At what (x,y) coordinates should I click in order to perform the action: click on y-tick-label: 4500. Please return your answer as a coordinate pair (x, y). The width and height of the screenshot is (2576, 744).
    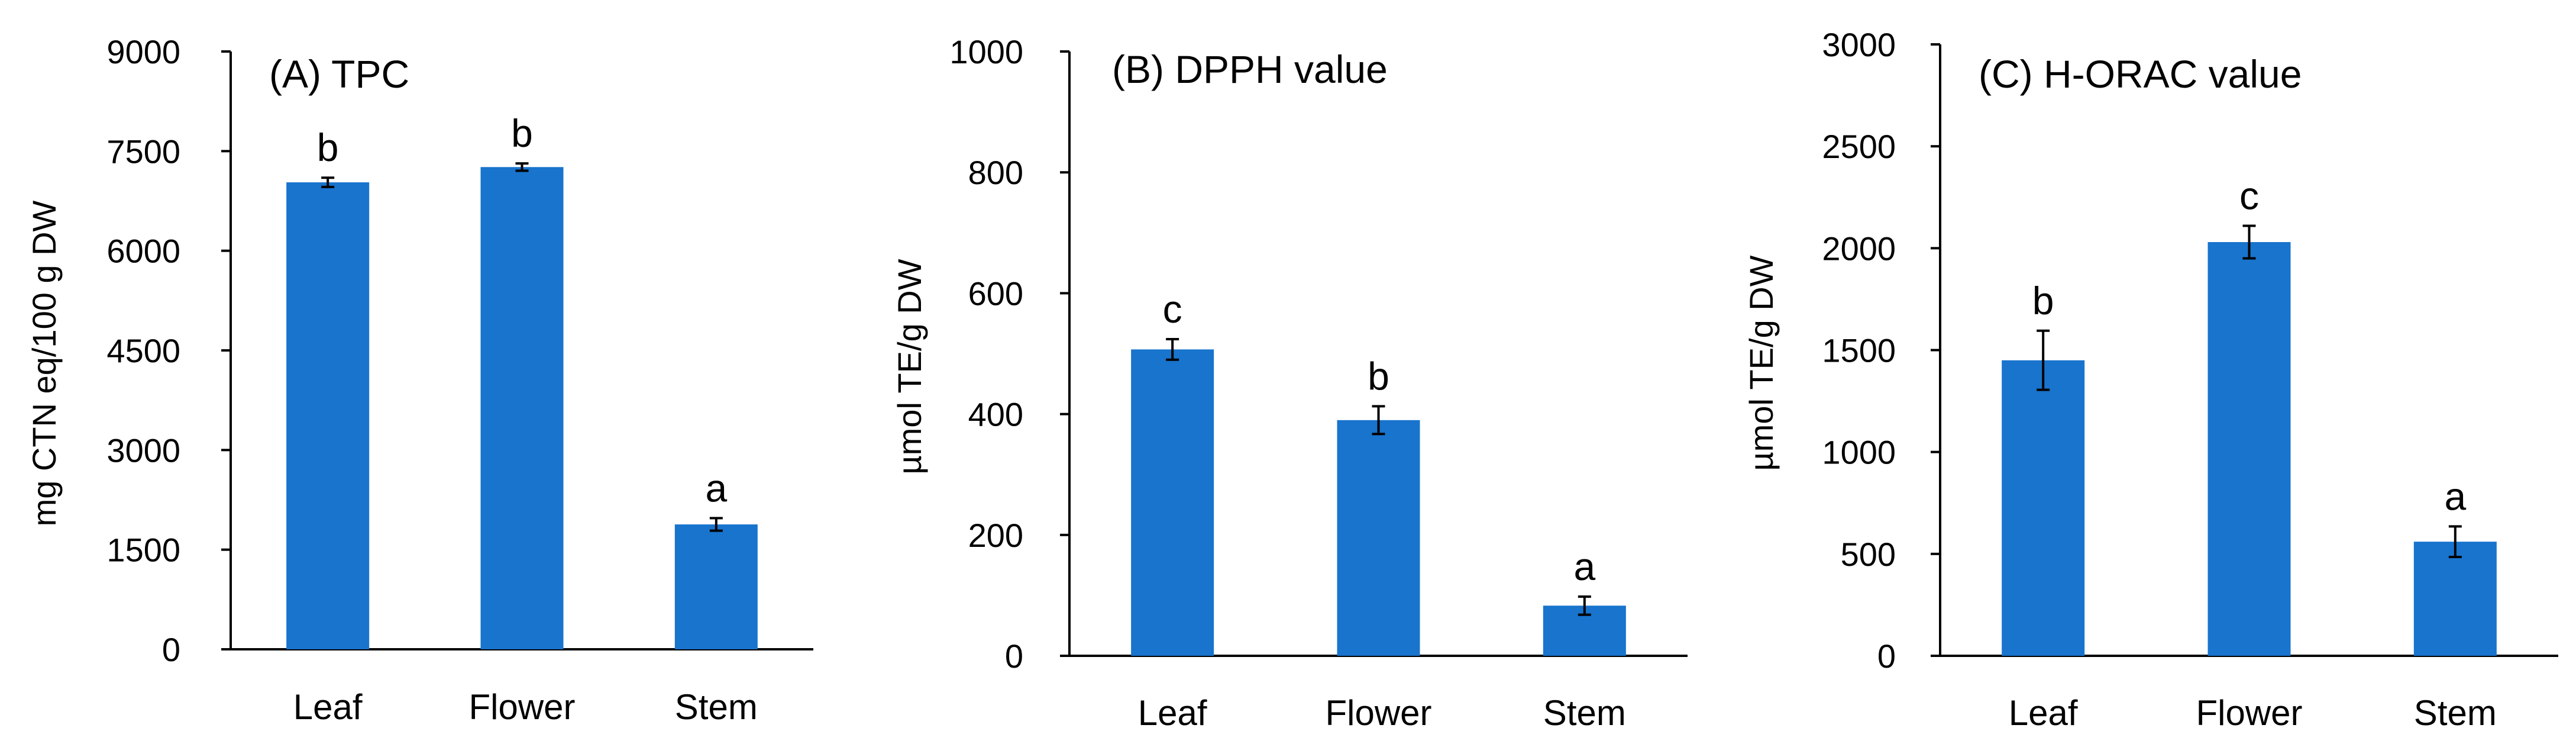
    Looking at the image, I should click on (143, 350).